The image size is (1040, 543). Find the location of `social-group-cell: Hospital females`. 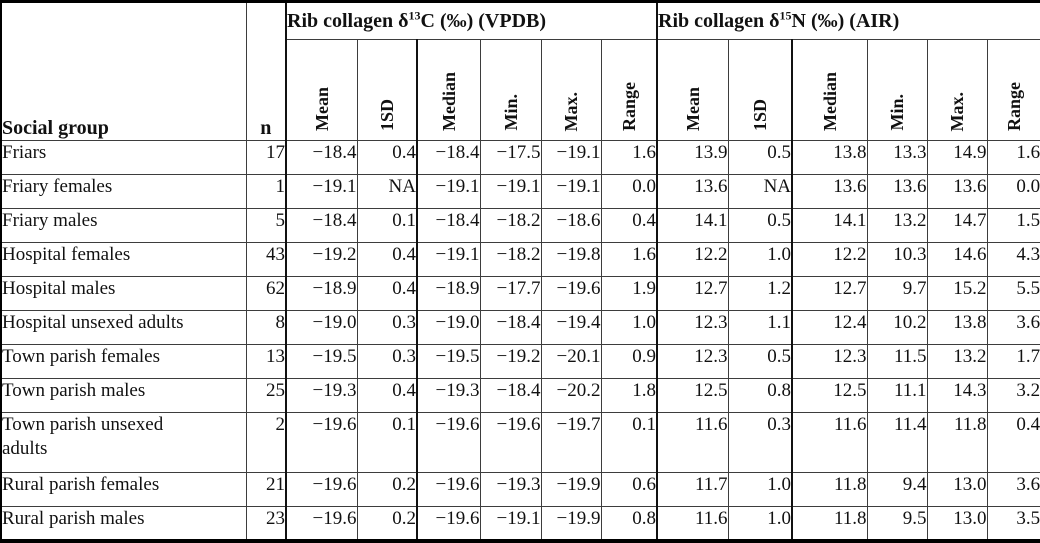

social-group-cell: Hospital females is located at coordinates (123, 259).